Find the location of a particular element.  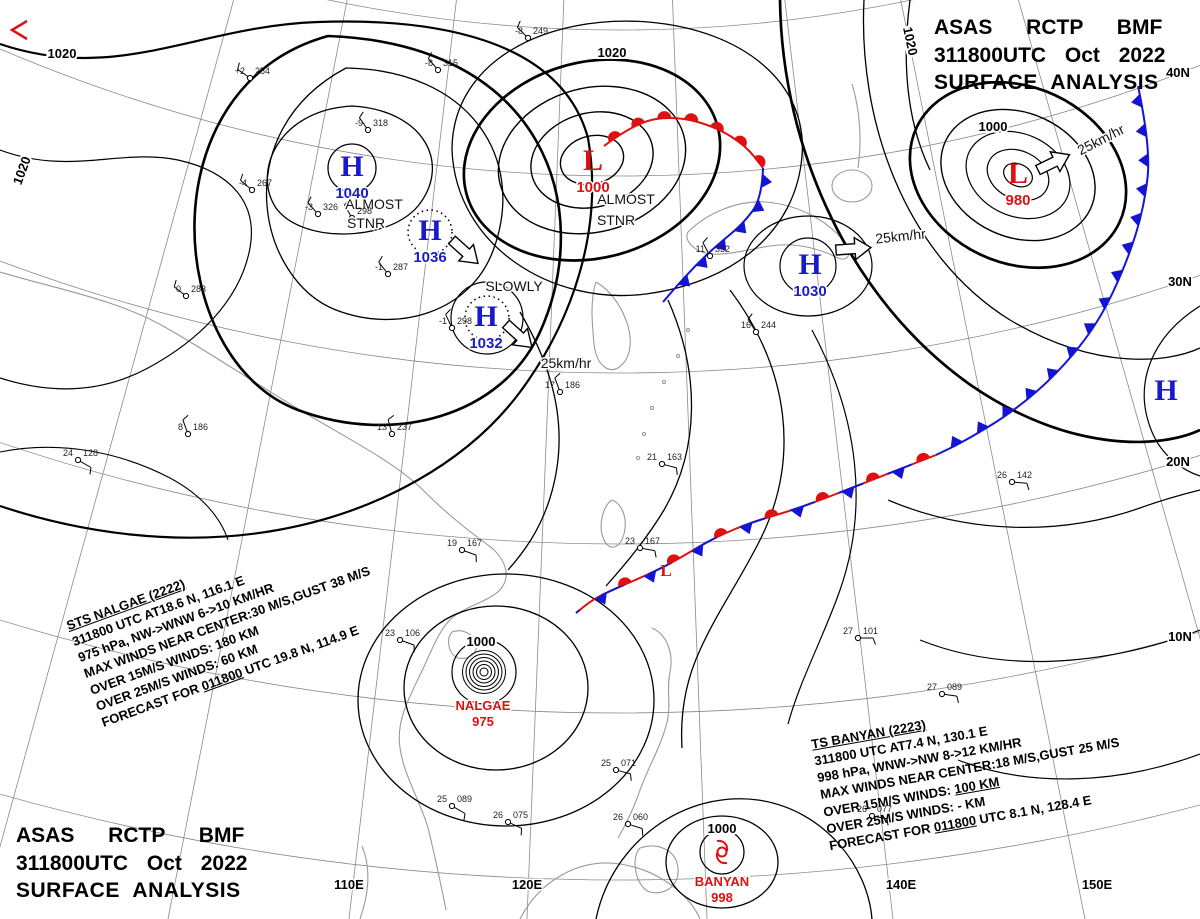

station-temperature: 17 is located at coordinates (550, 385).